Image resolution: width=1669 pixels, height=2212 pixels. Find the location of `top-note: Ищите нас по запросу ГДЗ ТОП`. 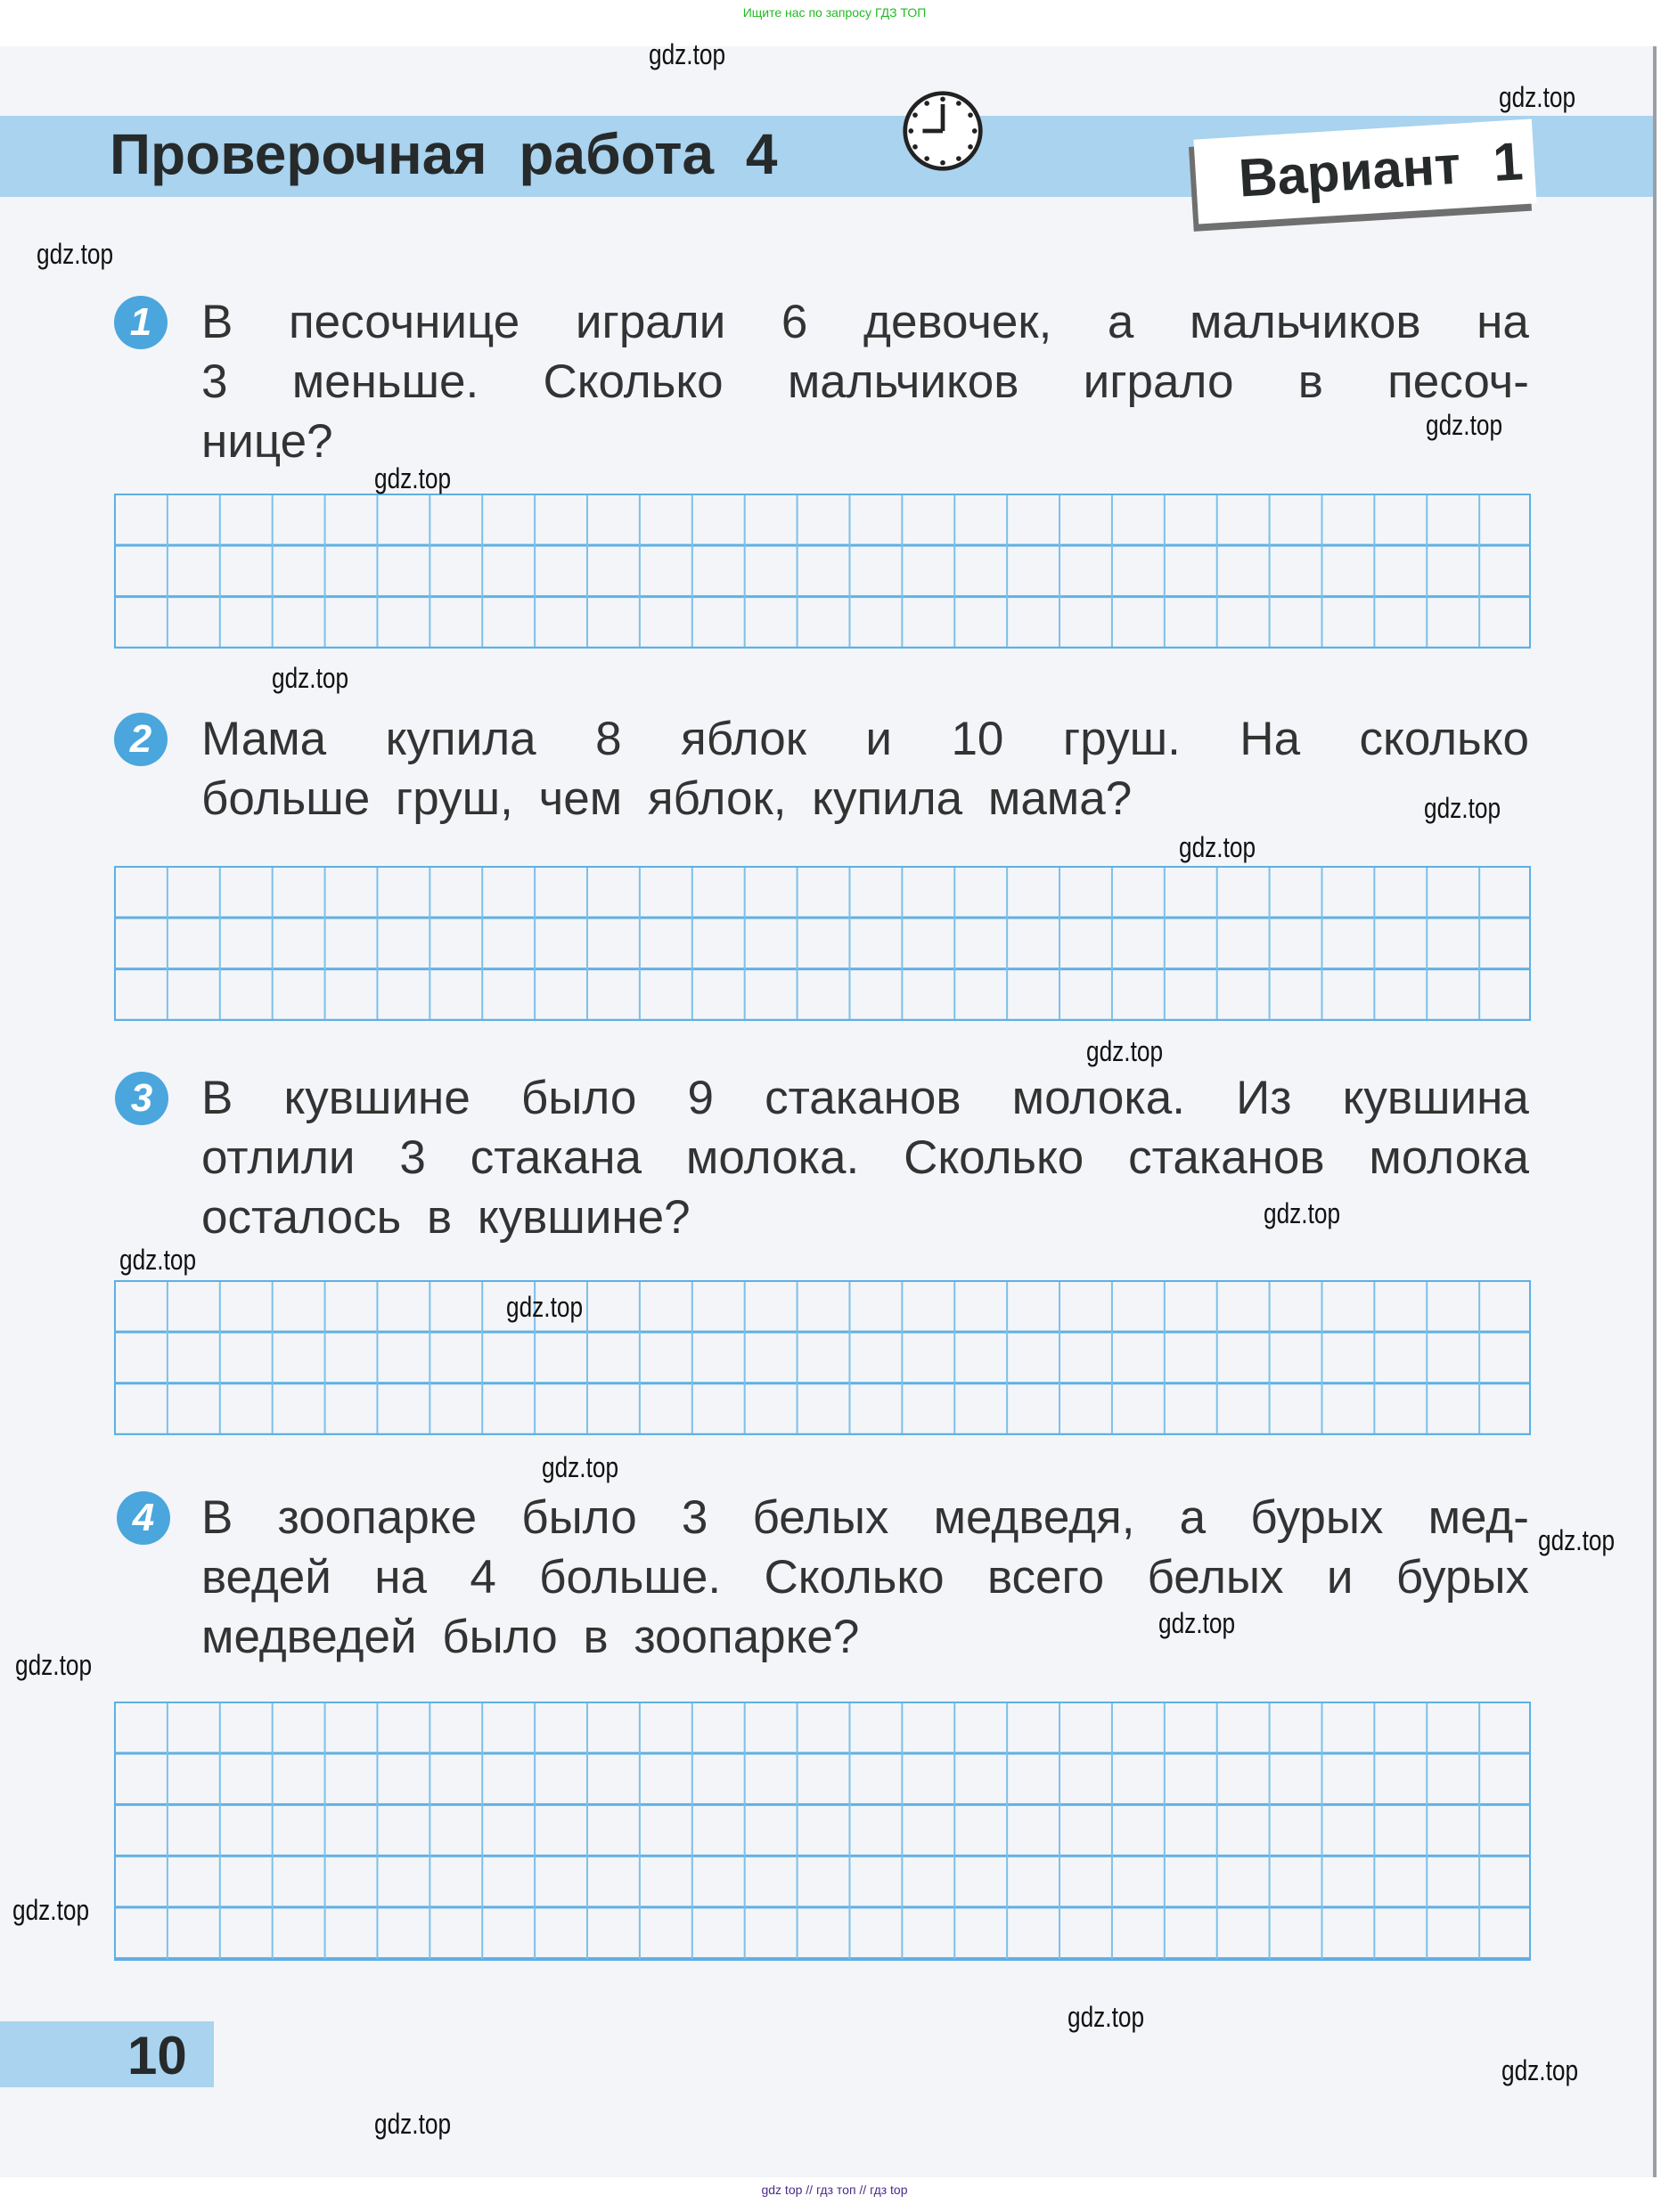

top-note: Ищите нас по запросу ГДЗ ТОП is located at coordinates (834, 13).